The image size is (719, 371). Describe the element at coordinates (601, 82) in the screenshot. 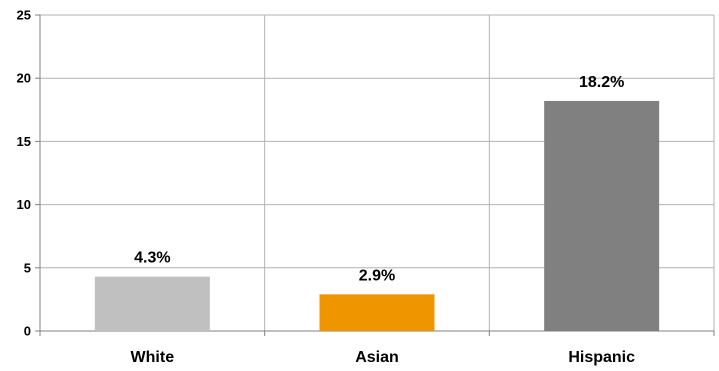

I see `data-label: 18.2%` at that location.